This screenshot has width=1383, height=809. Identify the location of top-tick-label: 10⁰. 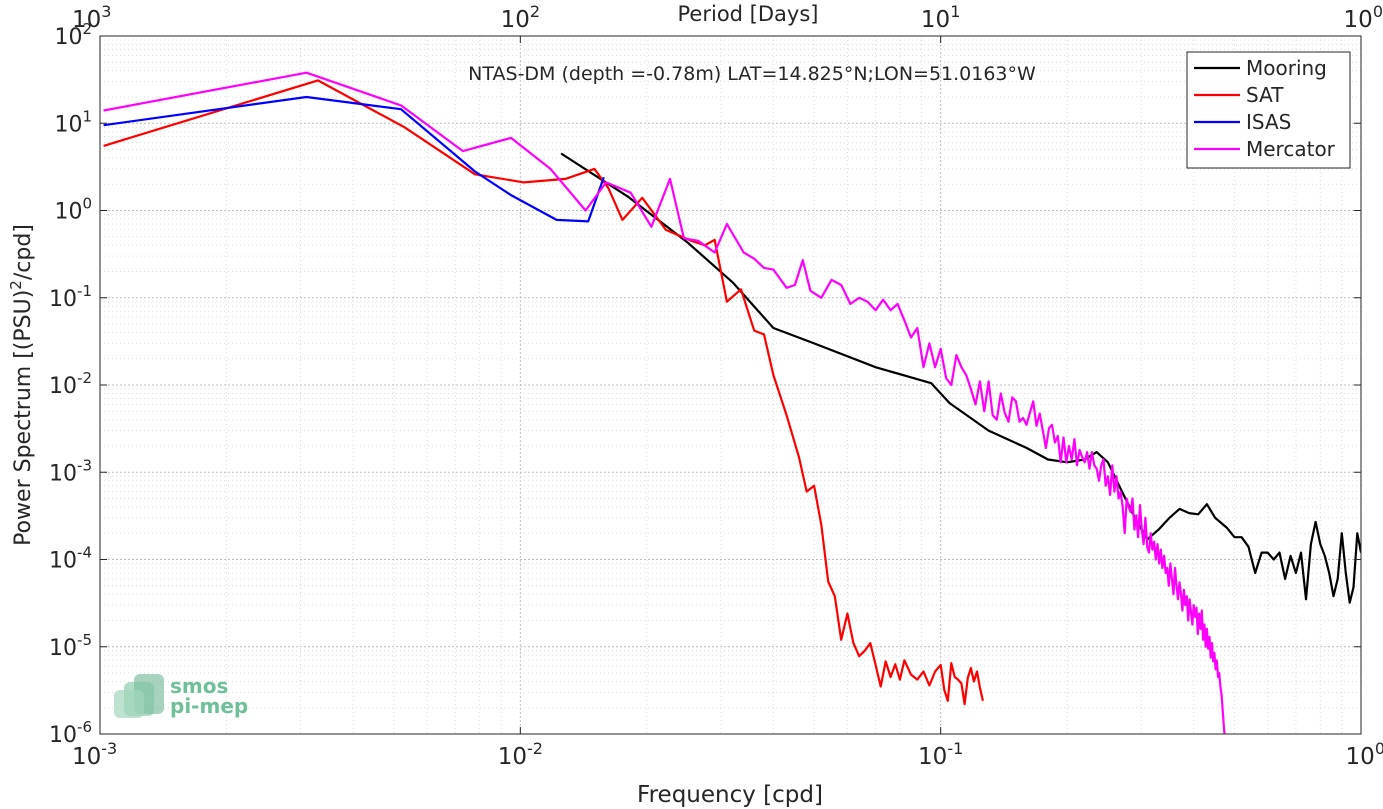
(1363, 17).